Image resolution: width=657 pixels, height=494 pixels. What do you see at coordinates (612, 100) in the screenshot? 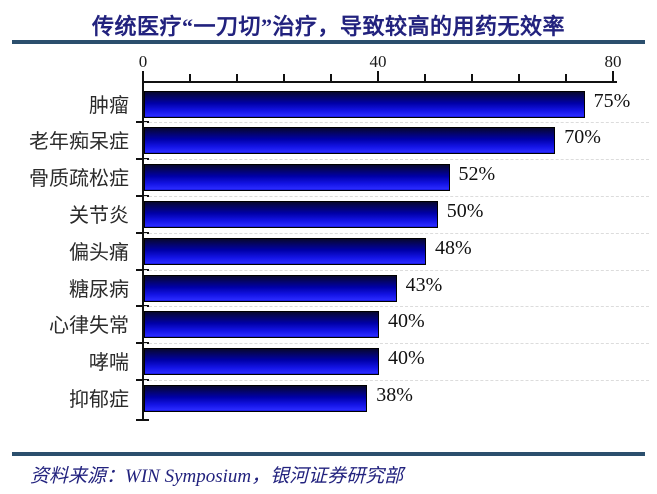
I see `value-label: 75%` at bounding box center [612, 100].